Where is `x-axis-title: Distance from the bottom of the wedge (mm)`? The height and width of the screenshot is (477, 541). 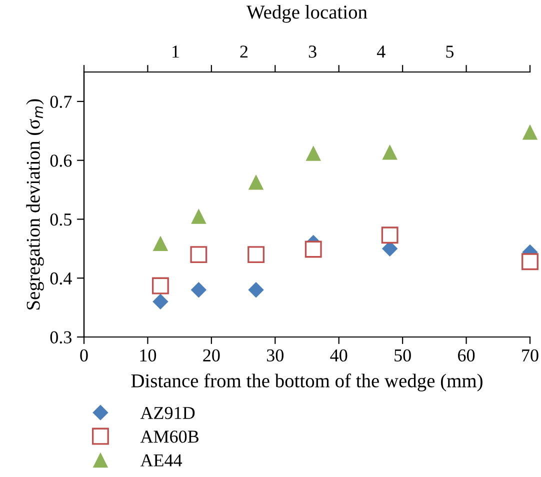
x-axis-title: Distance from the bottom of the wedge (mm) is located at coordinates (306, 383).